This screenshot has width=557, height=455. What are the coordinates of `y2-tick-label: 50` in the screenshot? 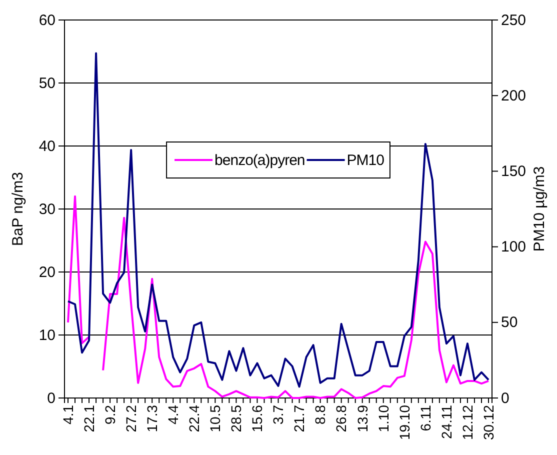 It's located at (509, 323).